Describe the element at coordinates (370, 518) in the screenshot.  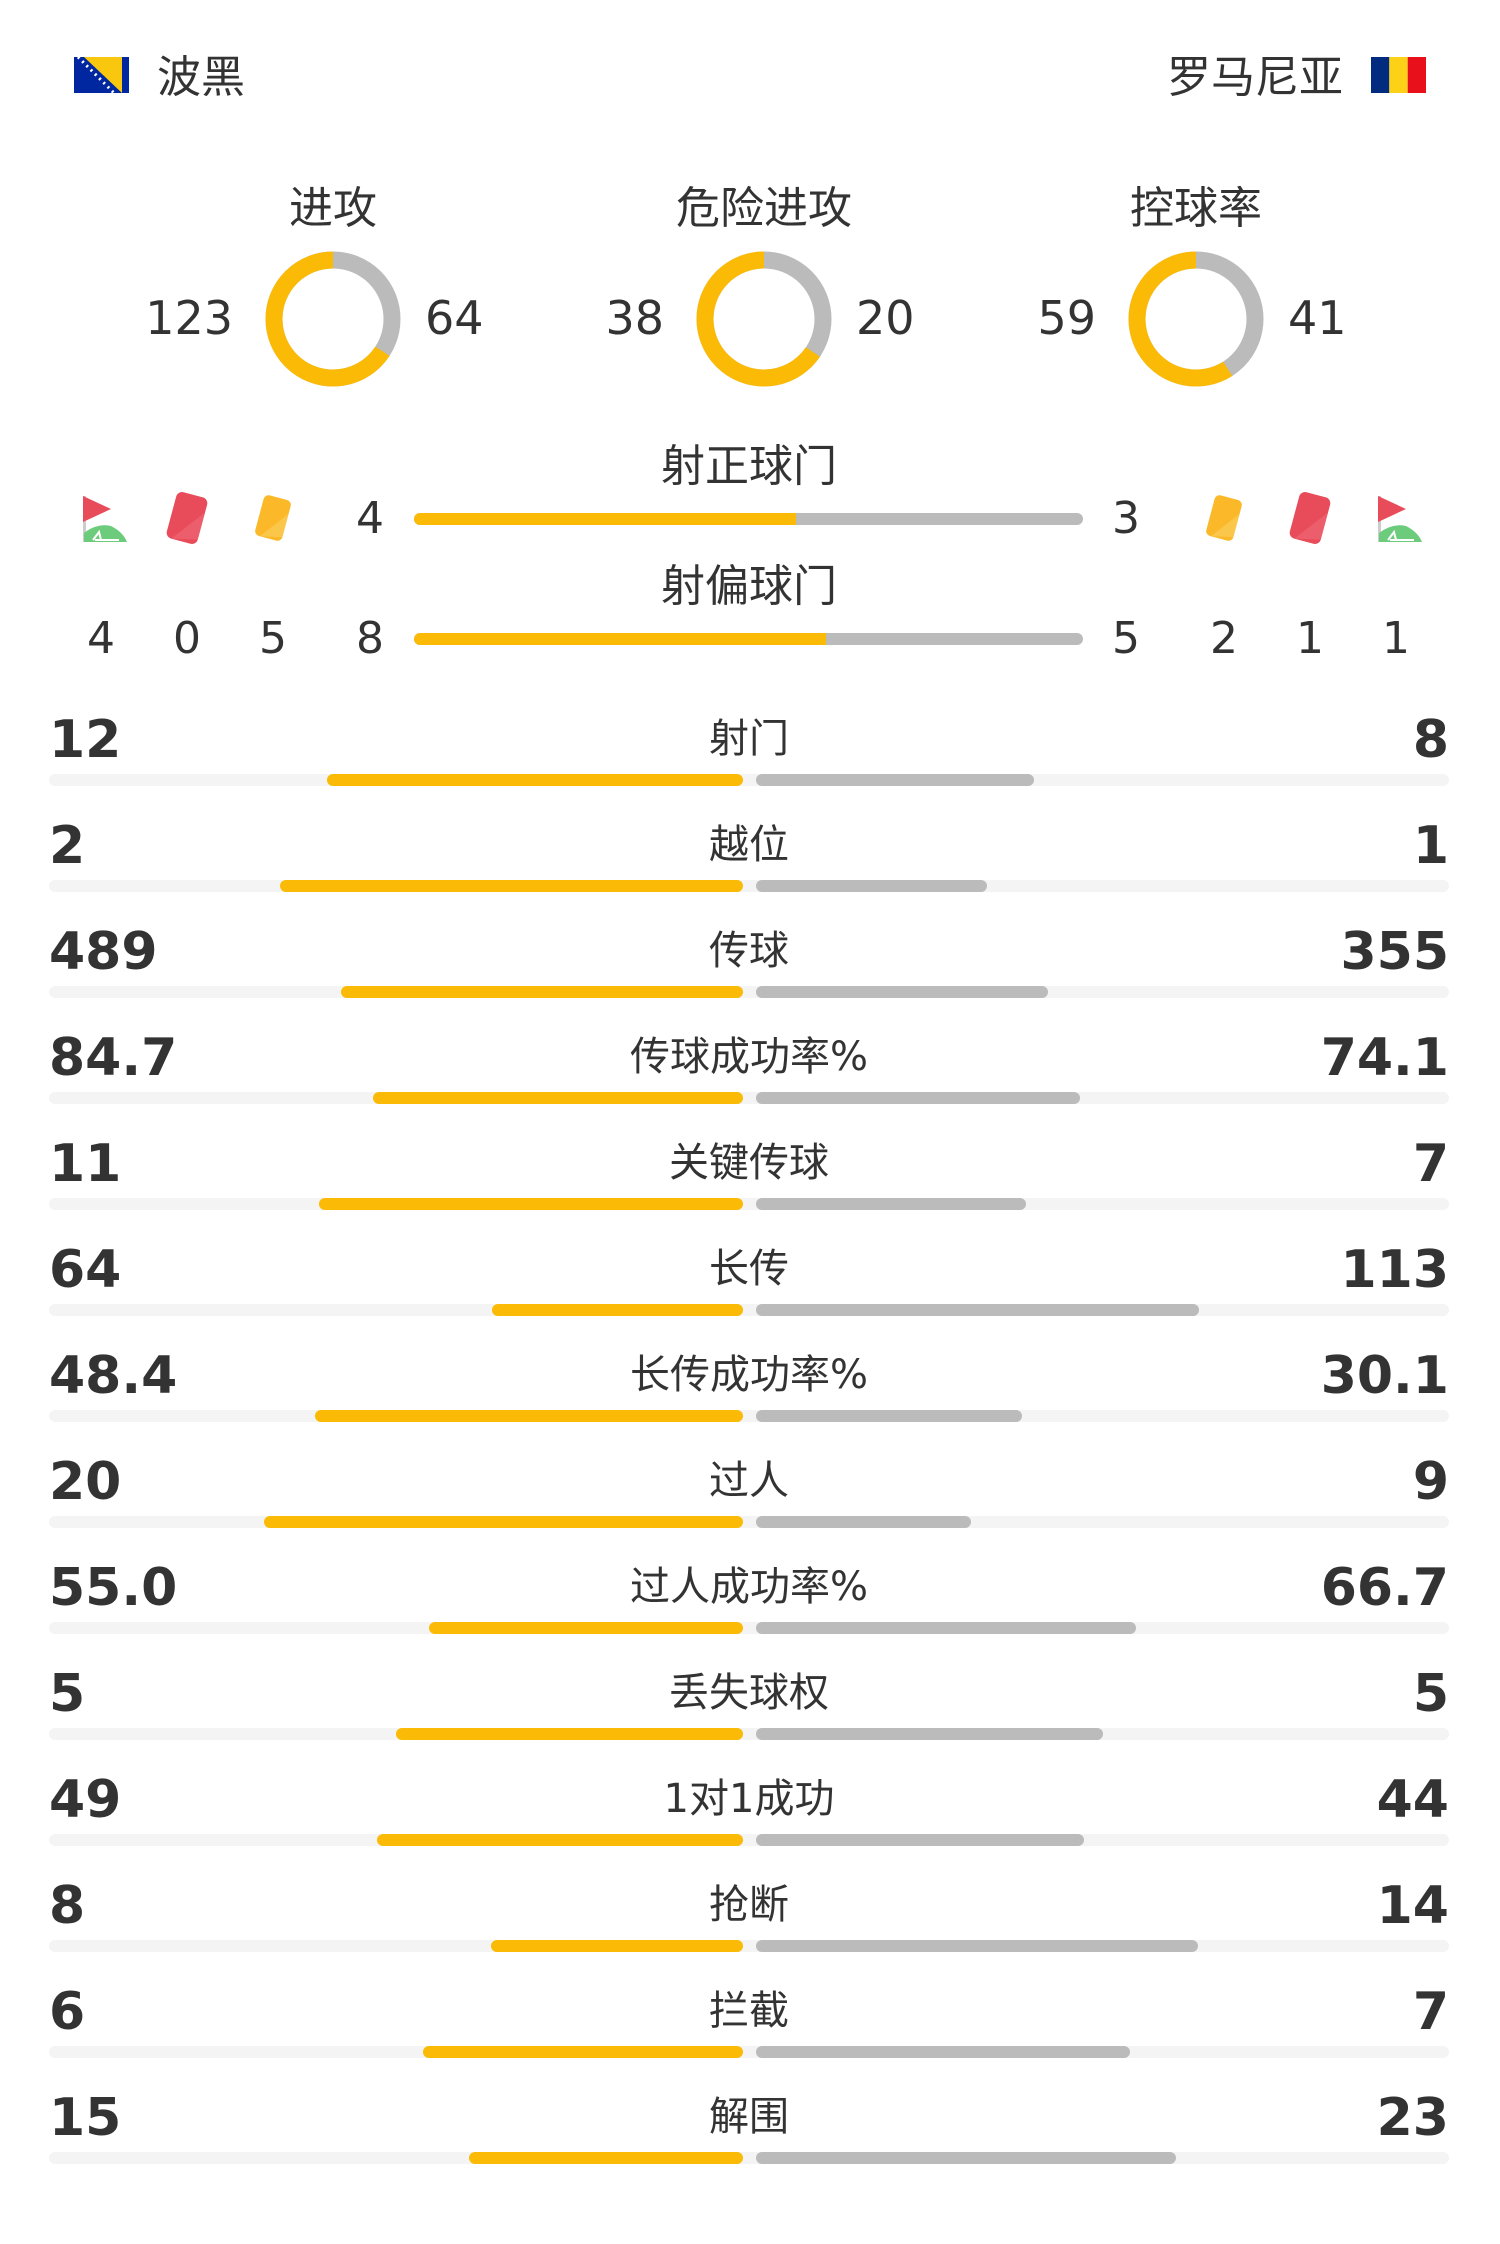
I see `shots-on-target-home: 4` at that location.